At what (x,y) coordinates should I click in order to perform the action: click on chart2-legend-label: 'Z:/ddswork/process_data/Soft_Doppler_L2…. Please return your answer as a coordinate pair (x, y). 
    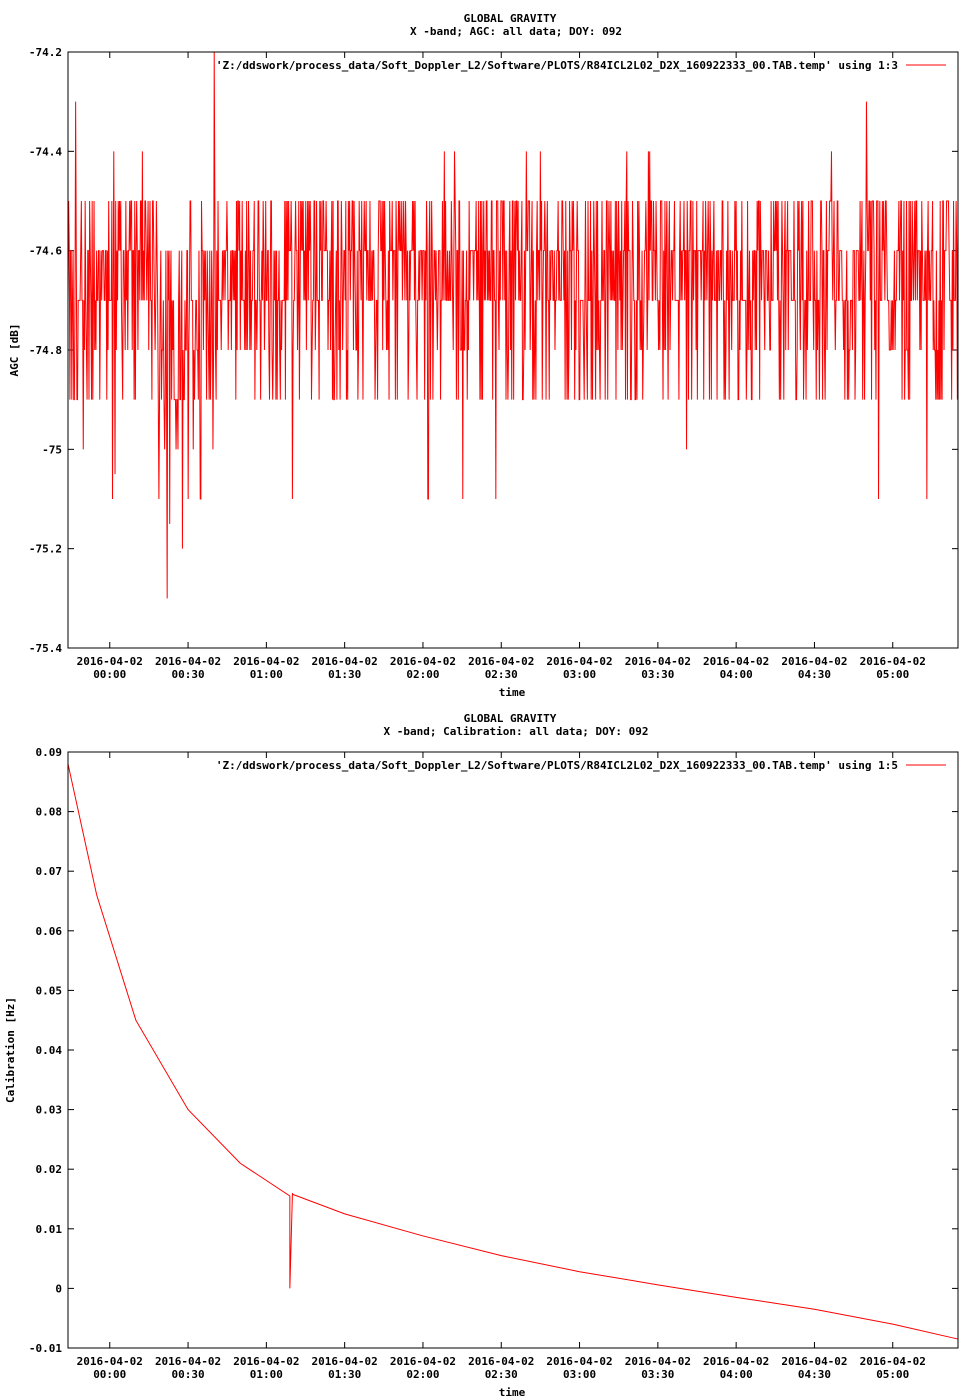
    Looking at the image, I should click on (557, 765).